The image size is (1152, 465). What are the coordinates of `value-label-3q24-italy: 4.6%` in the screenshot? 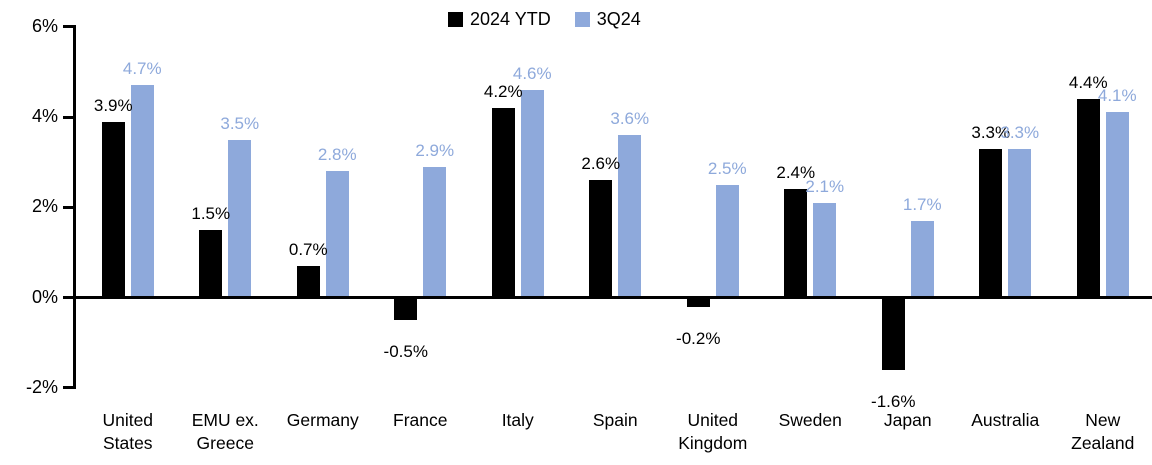 It's located at (532, 73).